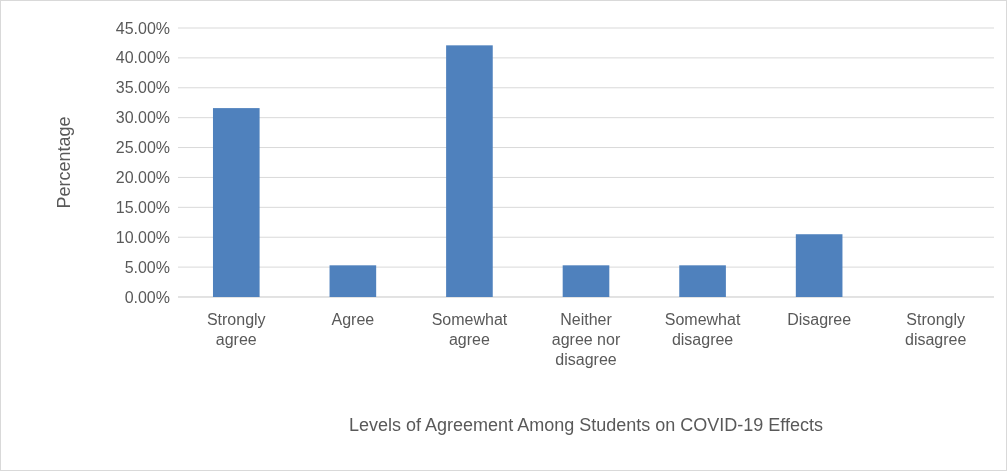  What do you see at coordinates (142, 148) in the screenshot?
I see `y-tick-label: 25.00%` at bounding box center [142, 148].